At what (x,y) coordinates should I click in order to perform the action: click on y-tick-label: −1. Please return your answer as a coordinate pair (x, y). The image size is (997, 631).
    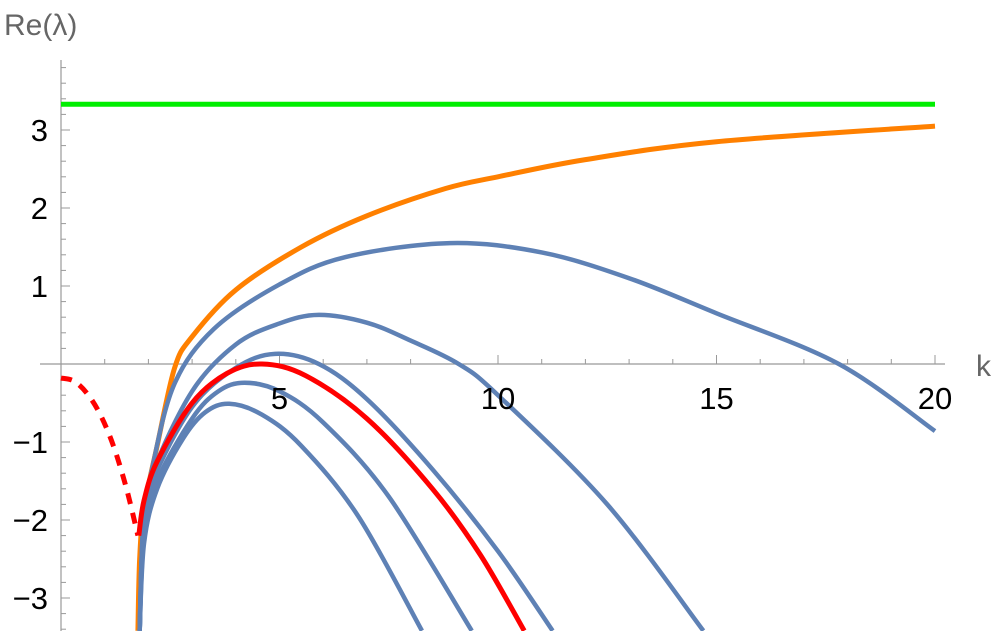
    Looking at the image, I should click on (30, 442).